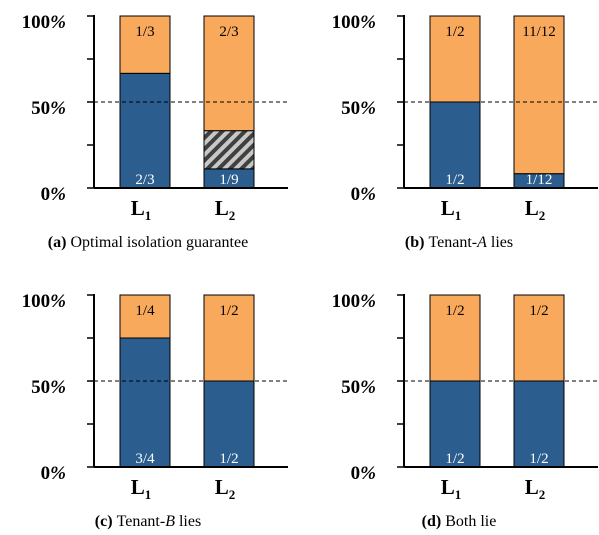  I want to click on caption-1: (a) Optimal isolation guarantee, so click(148, 242).